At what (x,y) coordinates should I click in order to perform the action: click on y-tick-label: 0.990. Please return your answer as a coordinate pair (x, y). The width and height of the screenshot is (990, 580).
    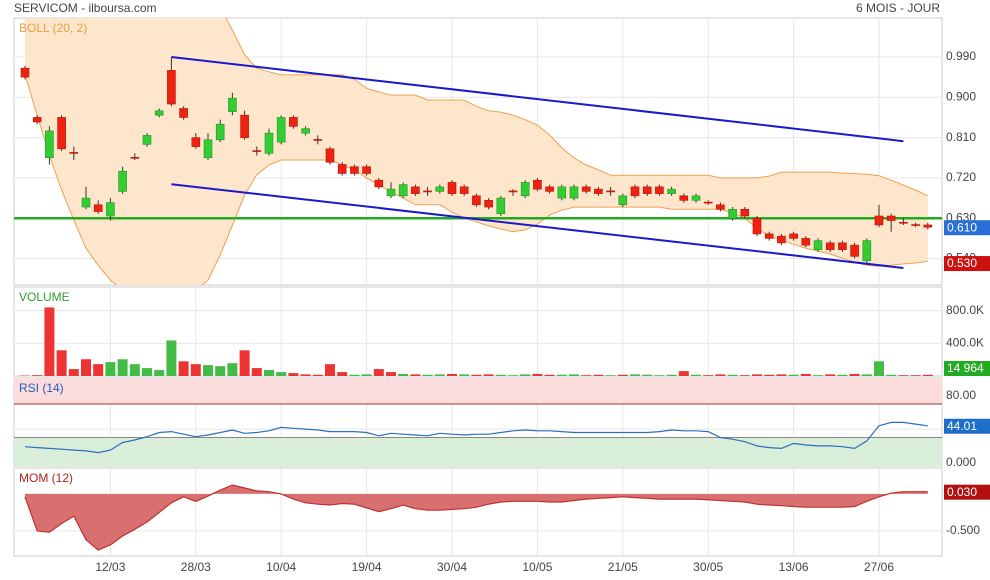
    Looking at the image, I should click on (961, 56).